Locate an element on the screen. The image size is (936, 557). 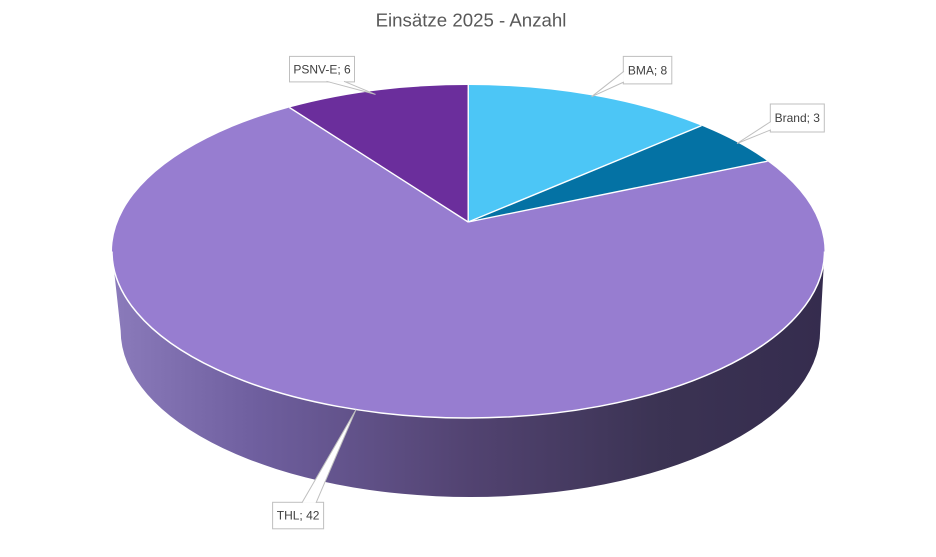
svg-text: PSNV-E; 6 is located at coordinates (322, 69).